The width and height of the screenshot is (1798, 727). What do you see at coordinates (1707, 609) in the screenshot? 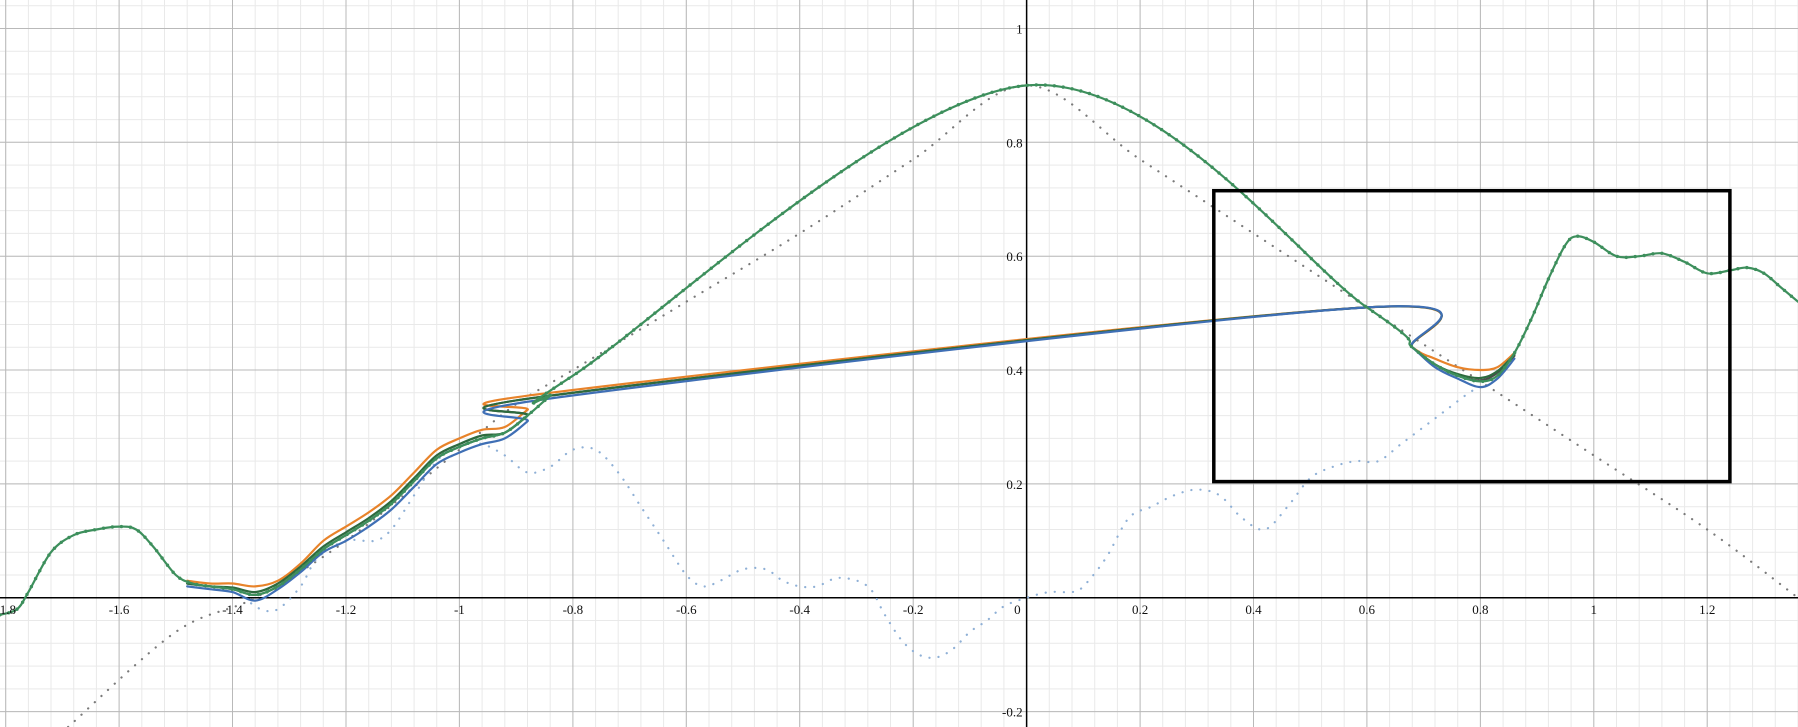
I see `x-tick-label: 1.2` at bounding box center [1707, 609].